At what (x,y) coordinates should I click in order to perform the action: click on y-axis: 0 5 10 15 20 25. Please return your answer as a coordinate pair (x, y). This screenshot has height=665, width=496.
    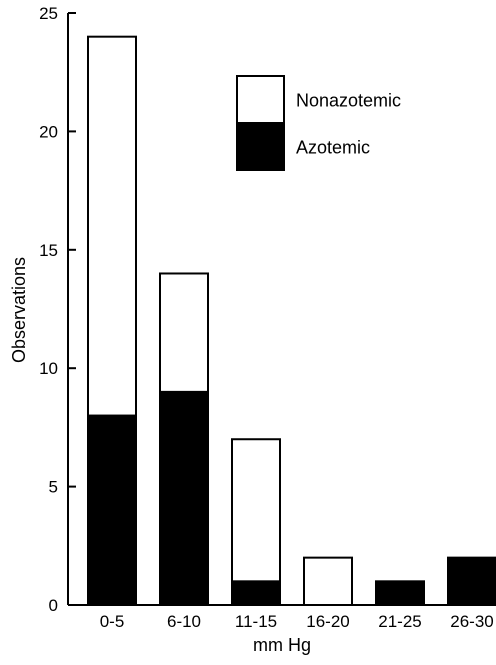
    Looking at the image, I should click on (57, 309).